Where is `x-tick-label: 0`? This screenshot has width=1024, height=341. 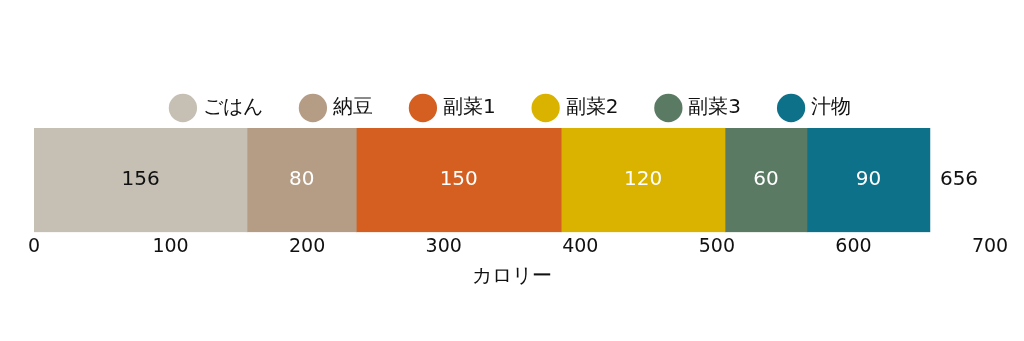
x-tick-label: 0 is located at coordinates (34, 244).